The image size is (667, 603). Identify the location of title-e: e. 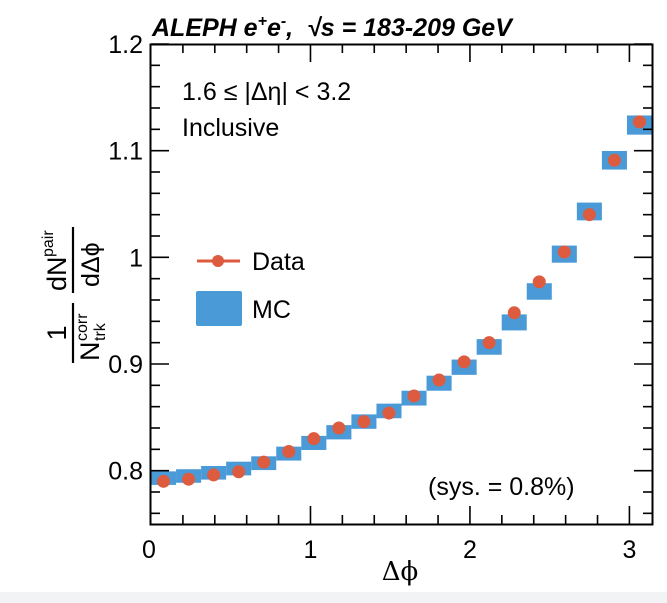
(274, 28).